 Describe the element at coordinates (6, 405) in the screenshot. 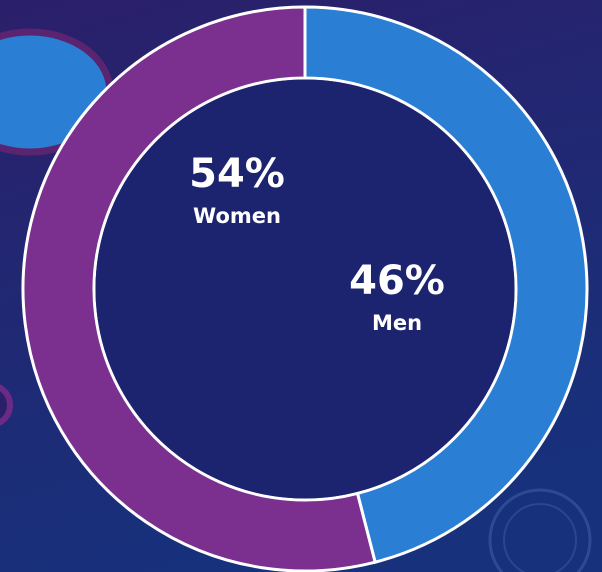

I see `decoration-circle` at that location.